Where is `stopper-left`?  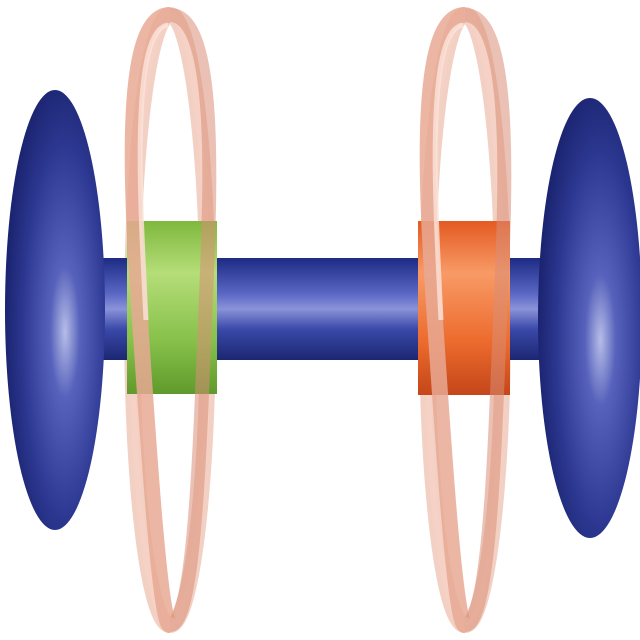
stopper-left is located at coordinates (55, 310).